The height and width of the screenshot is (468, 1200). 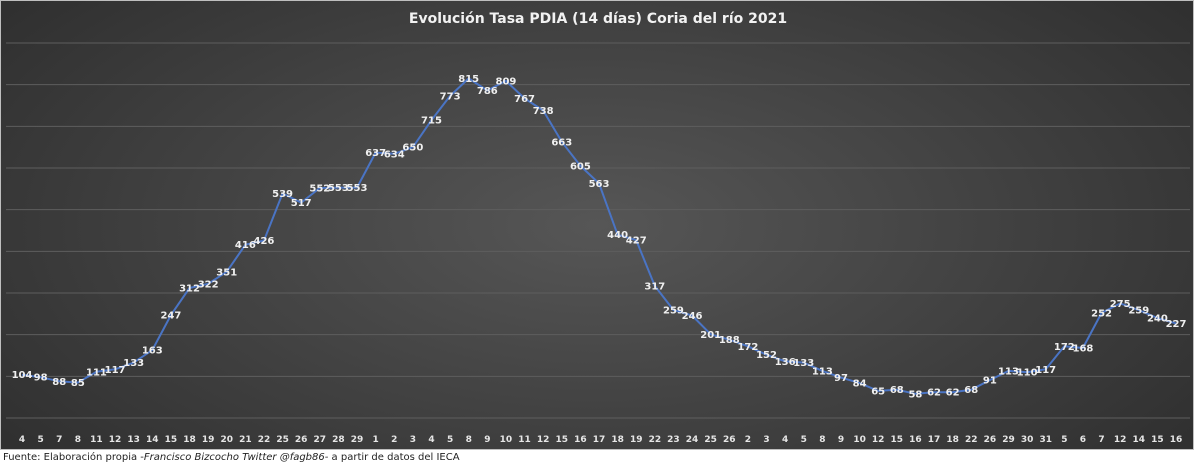 What do you see at coordinates (41, 378) in the screenshot?
I see `data-label: 98` at bounding box center [41, 378].